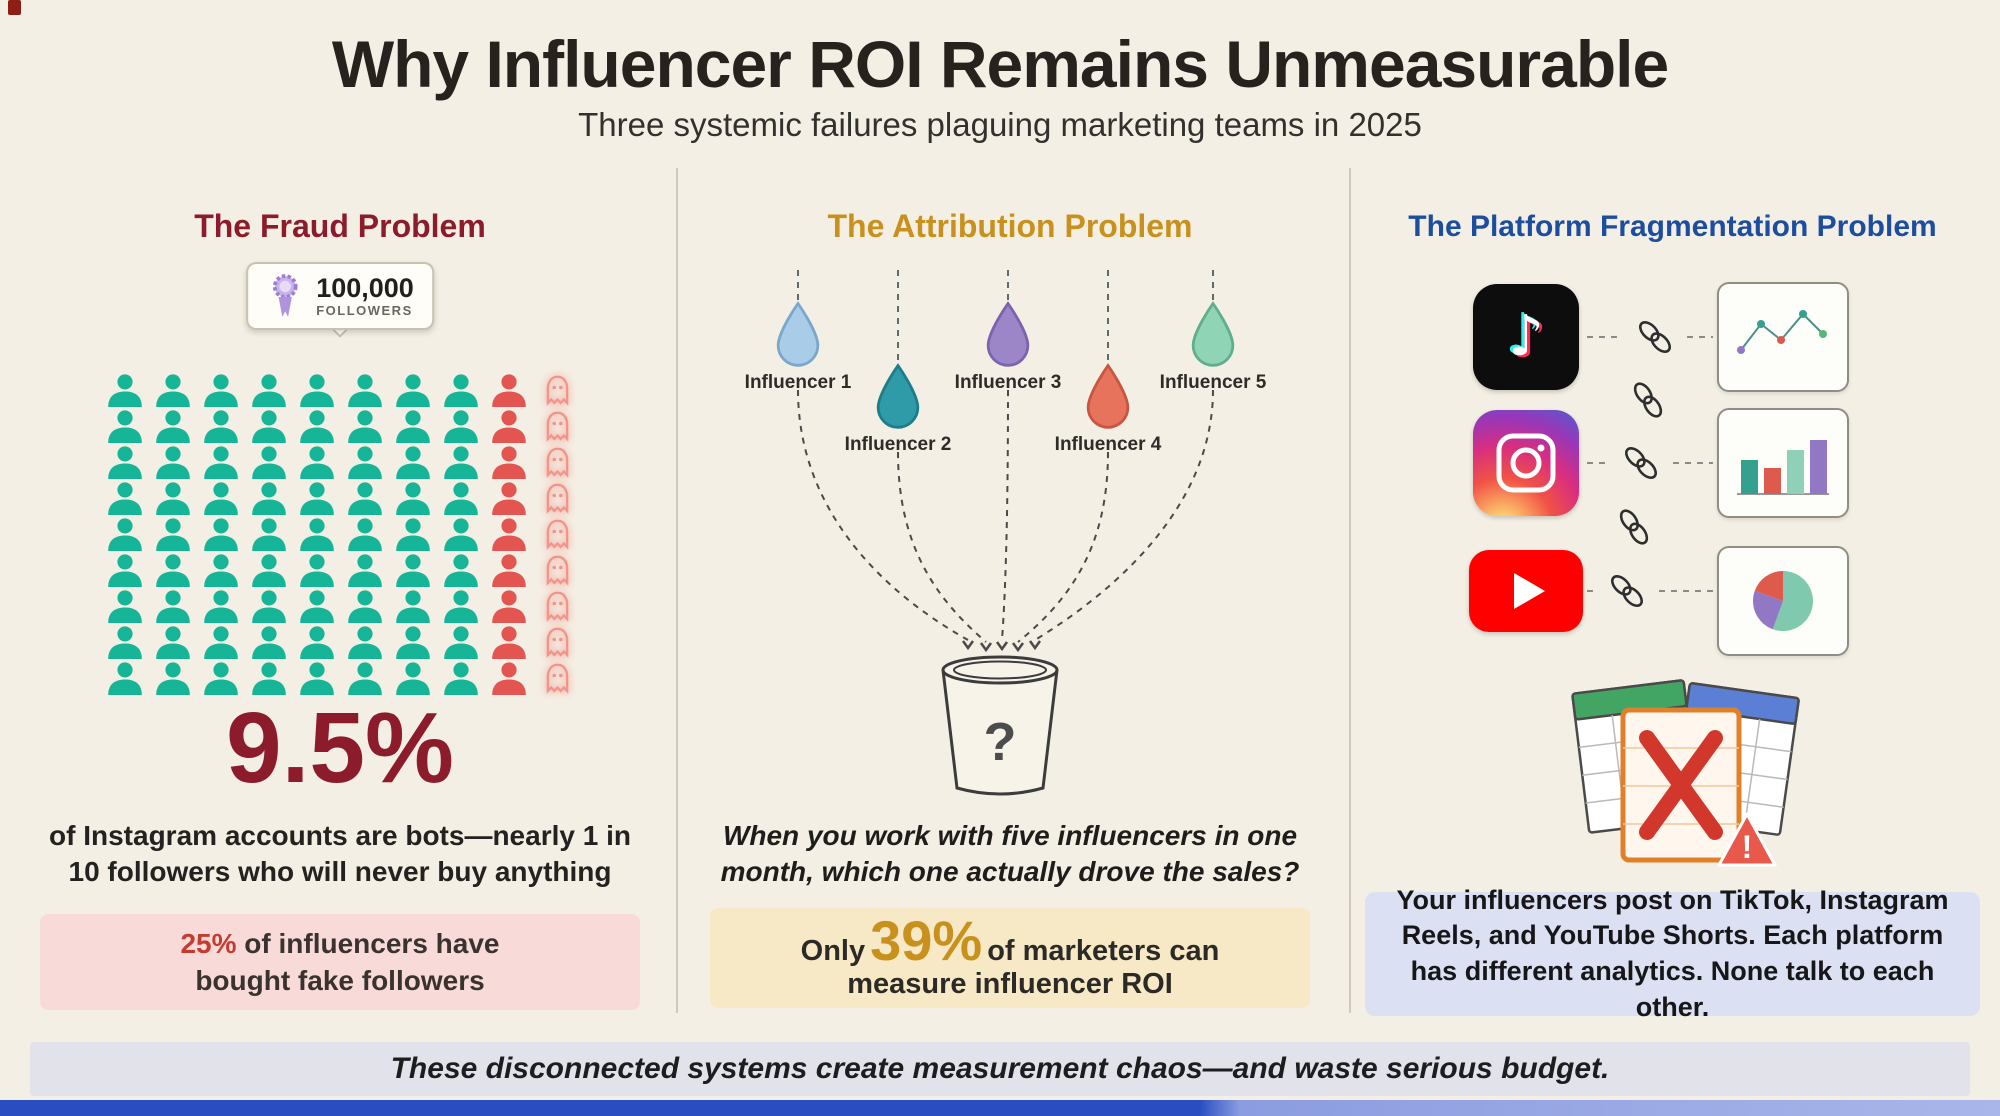 The image size is (2000, 1116). Describe the element at coordinates (1010, 983) in the screenshot. I see `attribution-callout-line2: measure influencer ROI` at that location.